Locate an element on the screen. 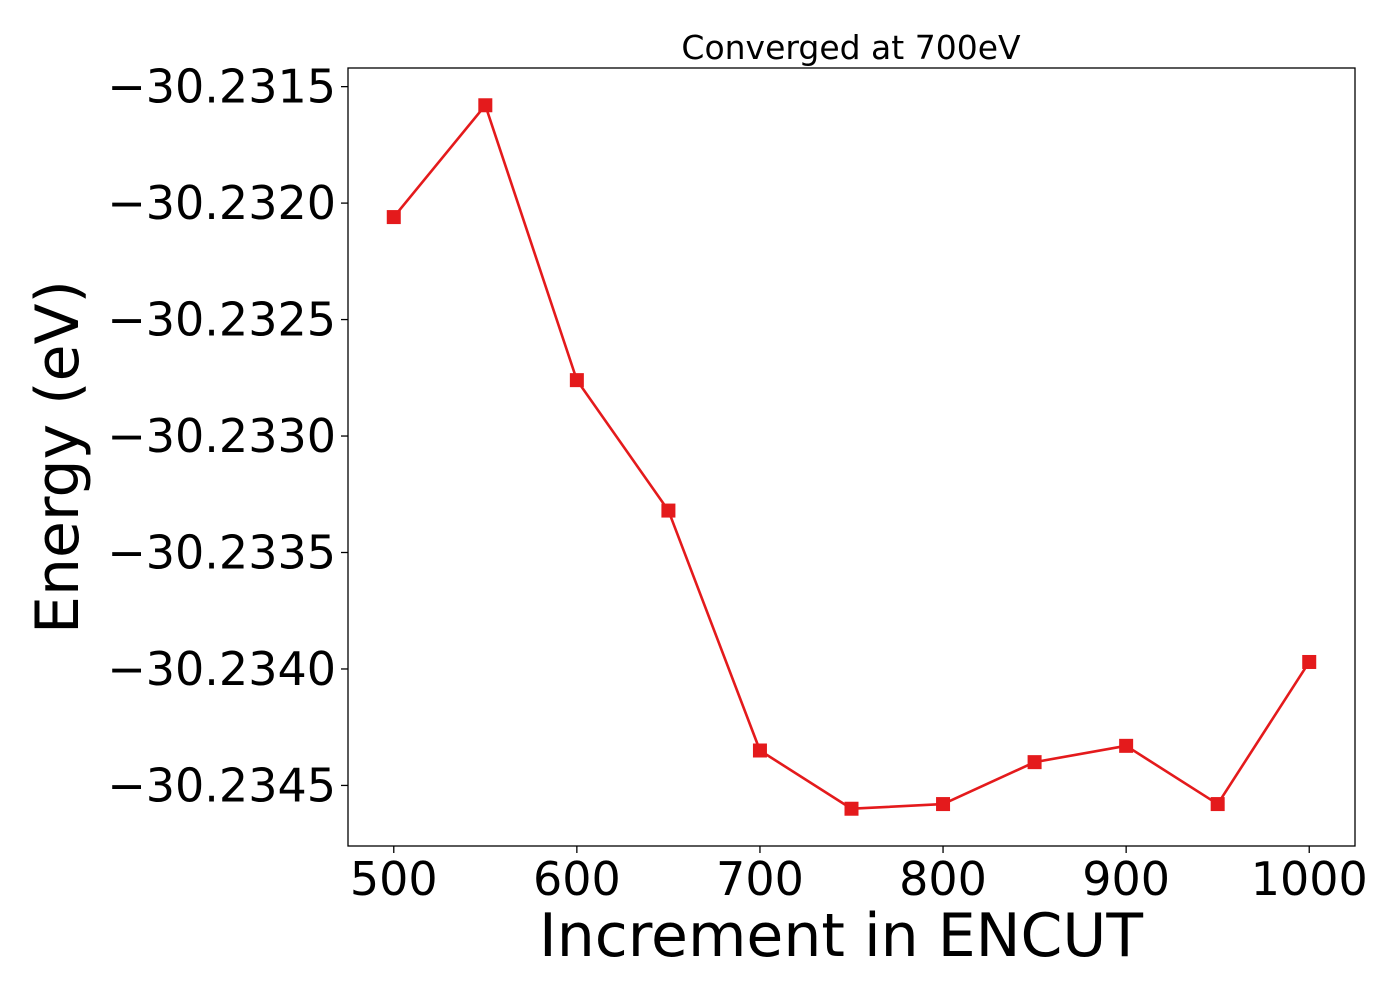  x-tick-label: 700 is located at coordinates (760, 879).